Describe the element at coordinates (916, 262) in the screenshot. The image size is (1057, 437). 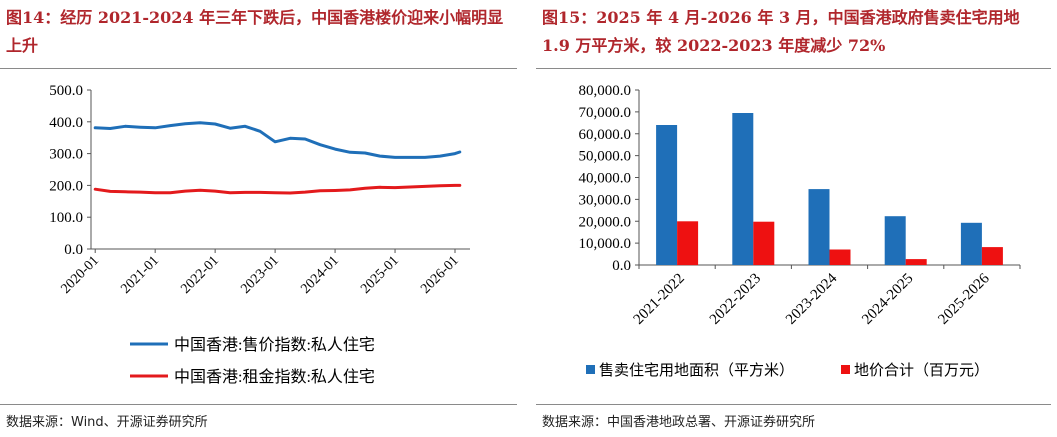
I see `bar-s2-2024-2025` at that location.